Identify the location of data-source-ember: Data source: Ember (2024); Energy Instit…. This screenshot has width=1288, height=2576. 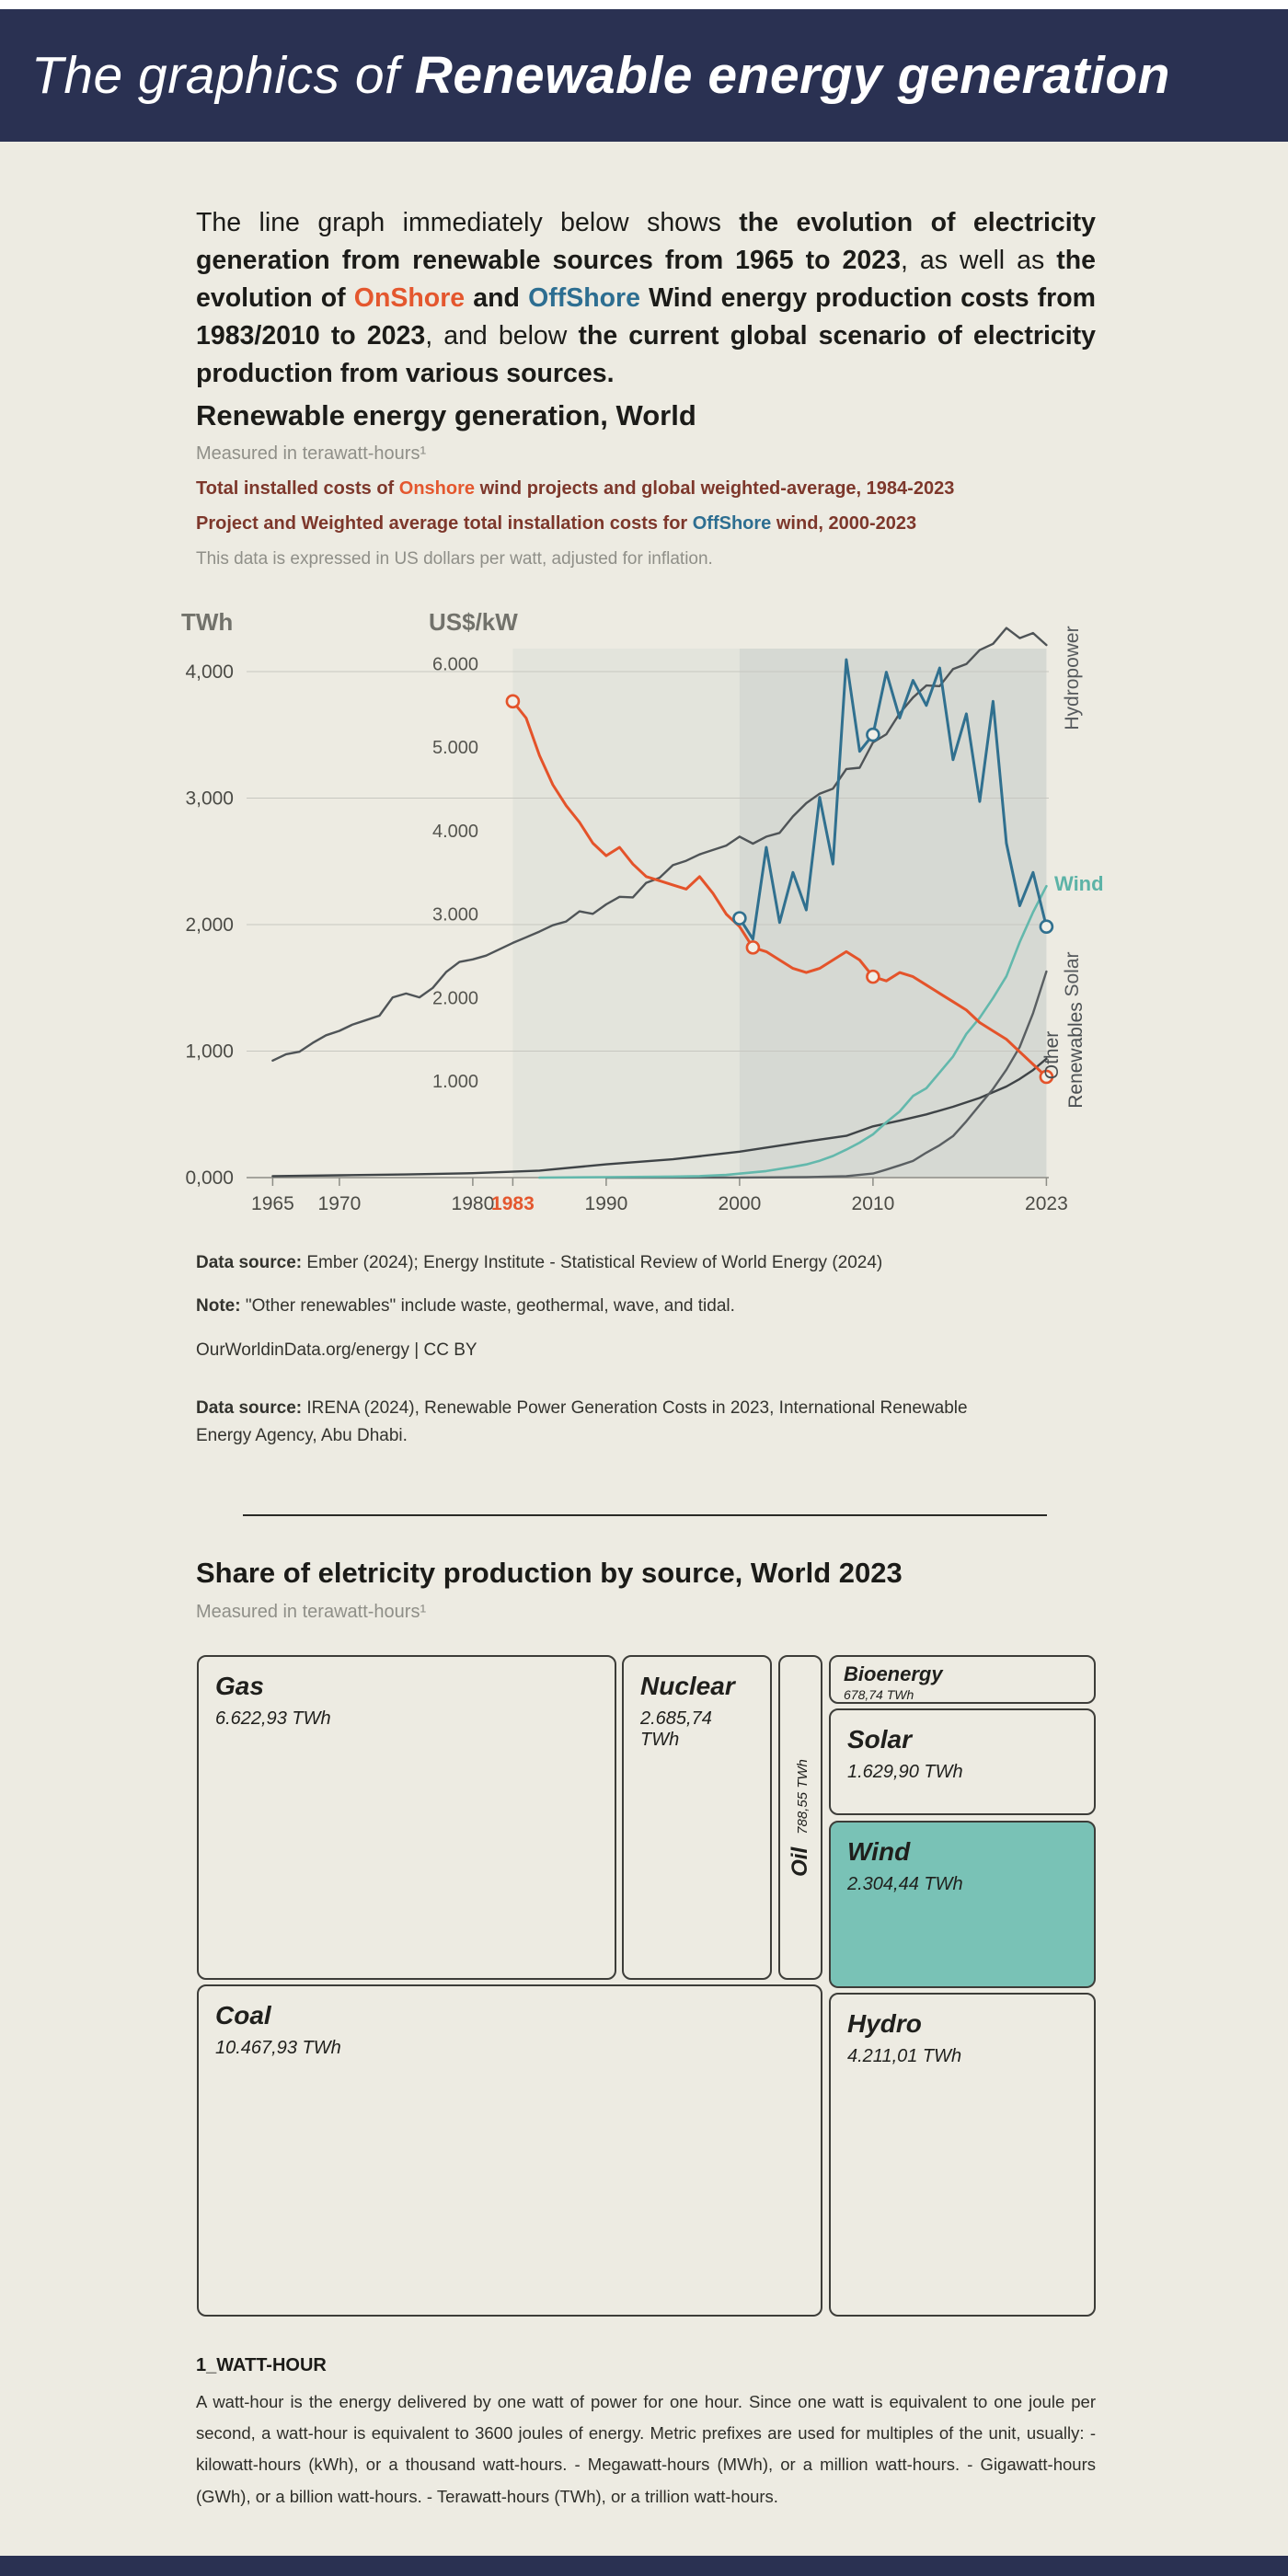
(539, 1262).